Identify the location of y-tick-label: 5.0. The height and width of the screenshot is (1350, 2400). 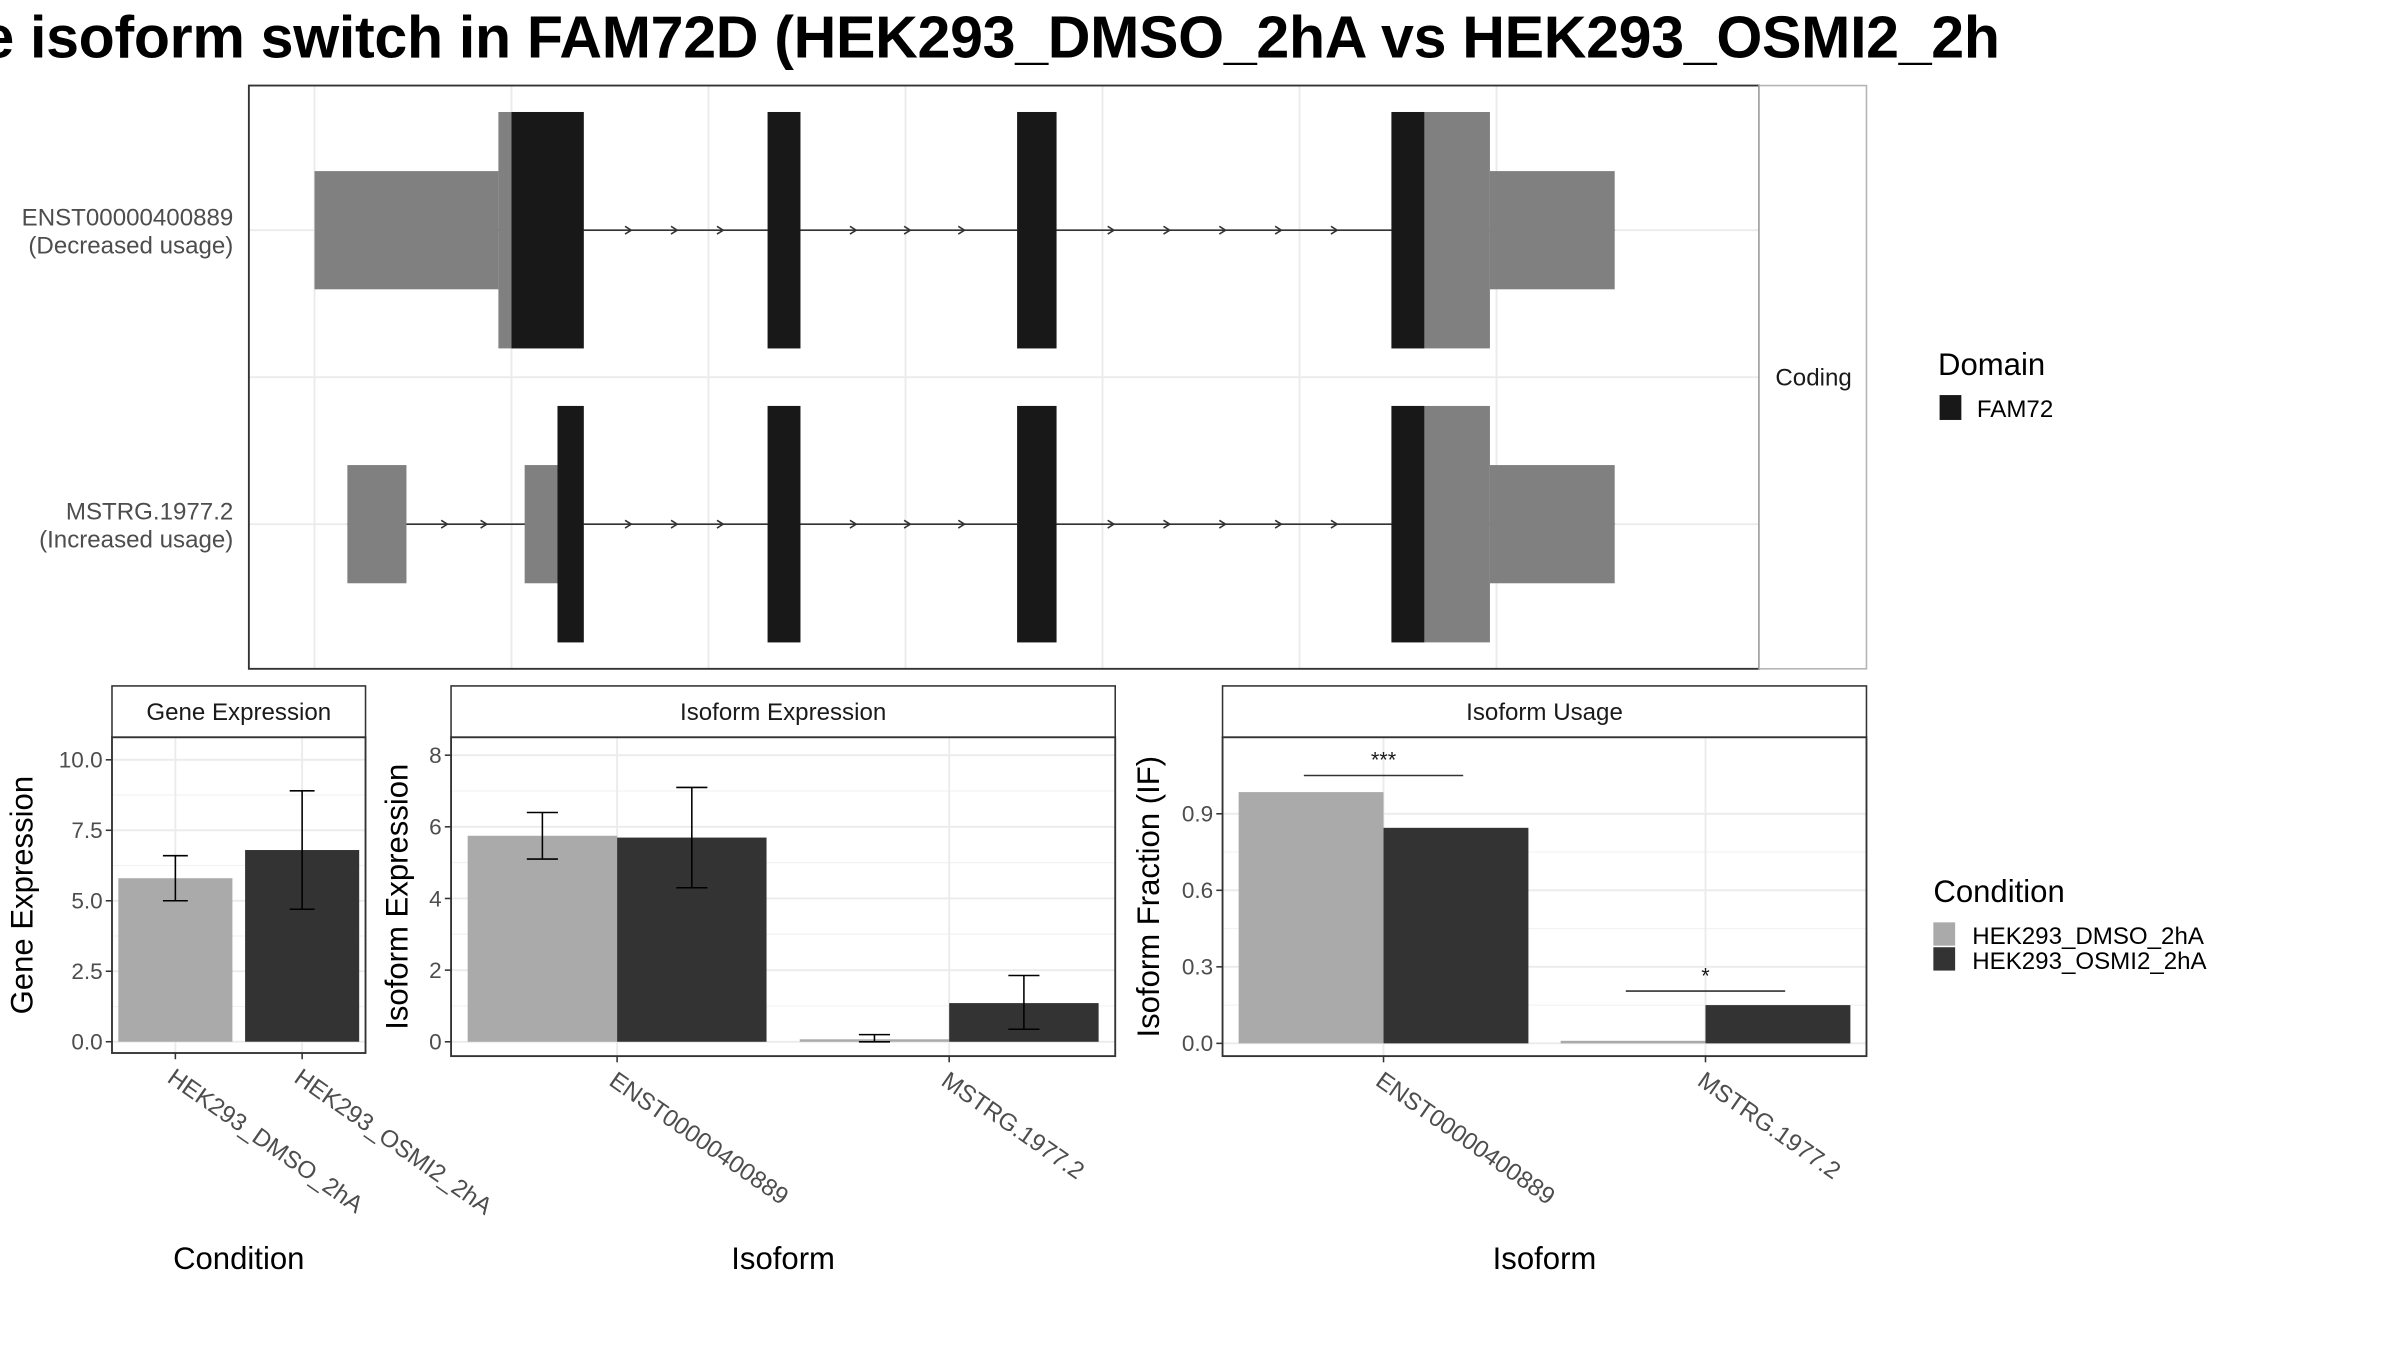
(86, 901).